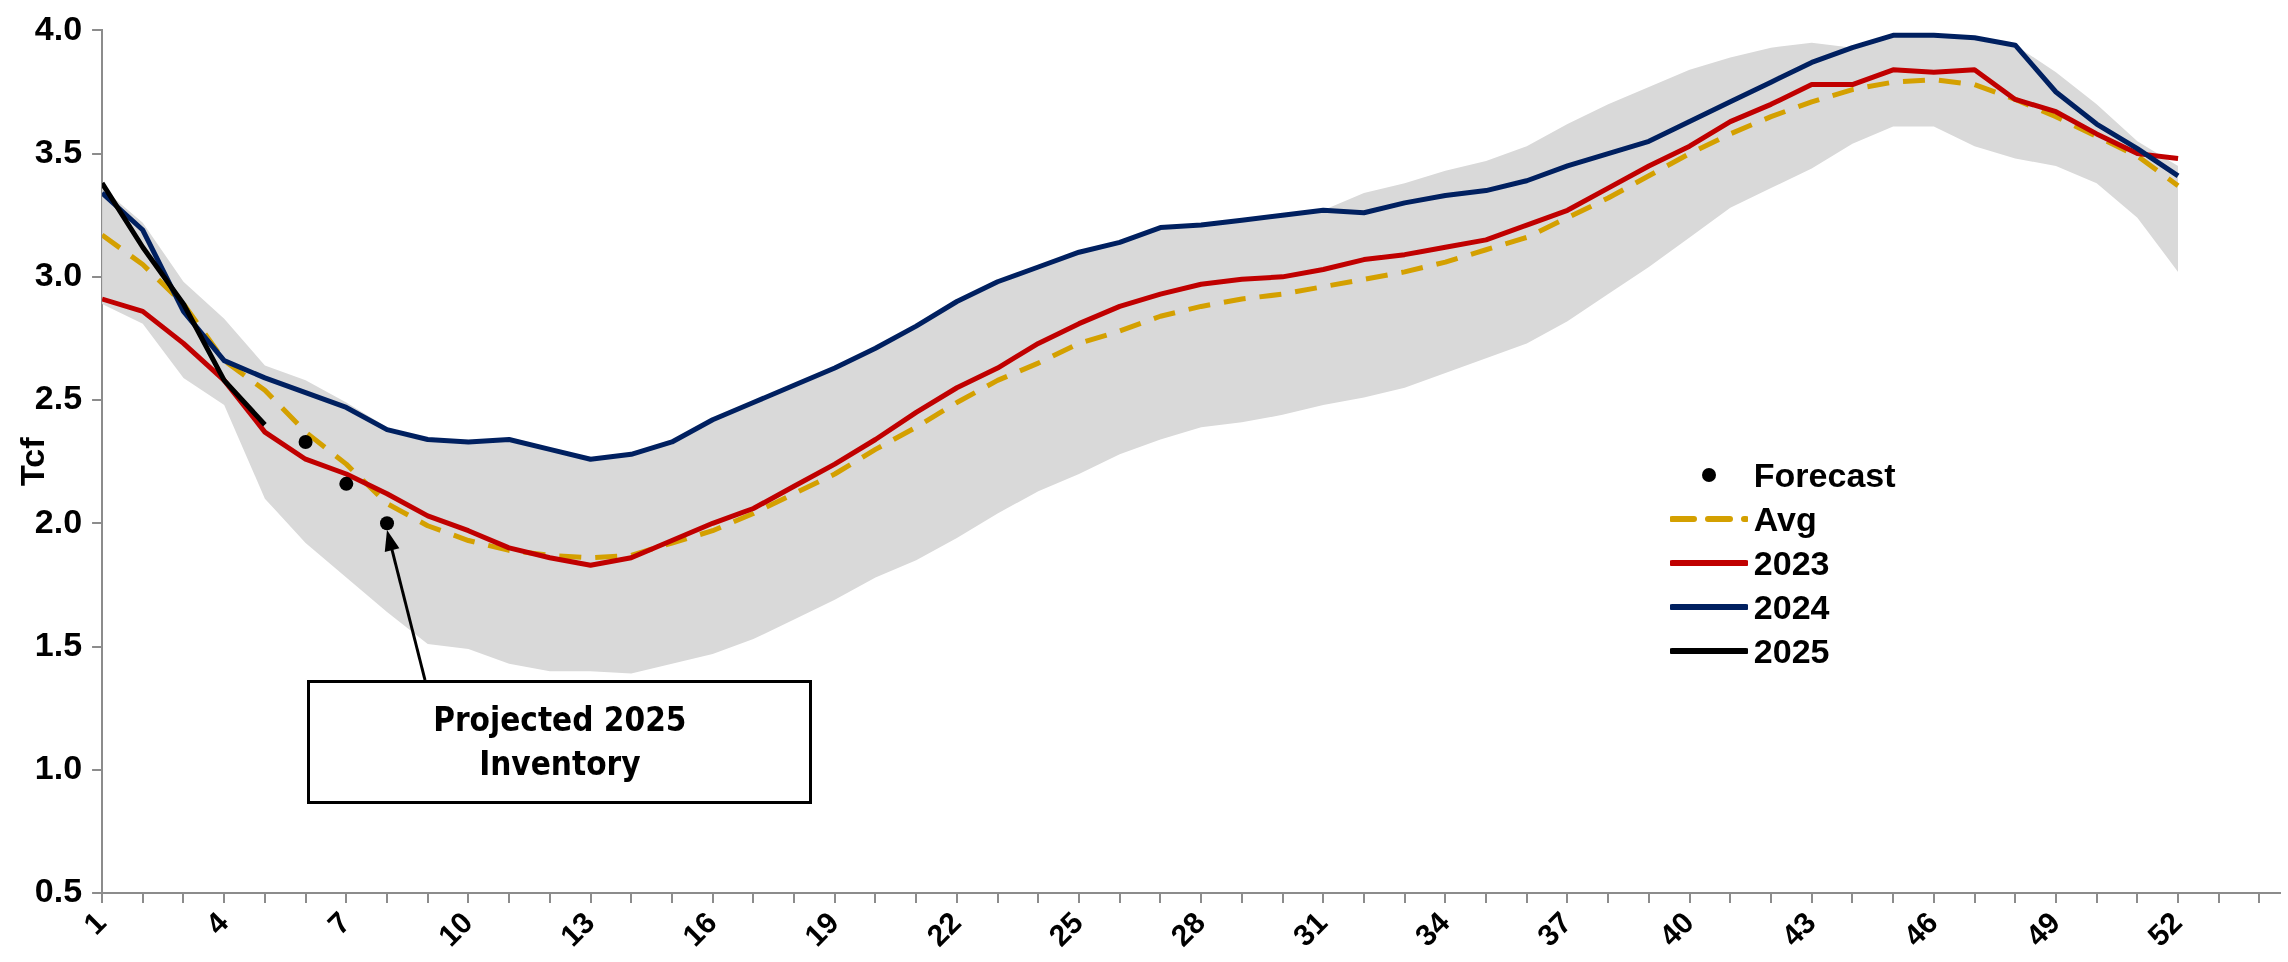 This screenshot has height=962, width=2288. Describe the element at coordinates (1188, 929) in the screenshot. I see `x-tick-label: 28` at that location.